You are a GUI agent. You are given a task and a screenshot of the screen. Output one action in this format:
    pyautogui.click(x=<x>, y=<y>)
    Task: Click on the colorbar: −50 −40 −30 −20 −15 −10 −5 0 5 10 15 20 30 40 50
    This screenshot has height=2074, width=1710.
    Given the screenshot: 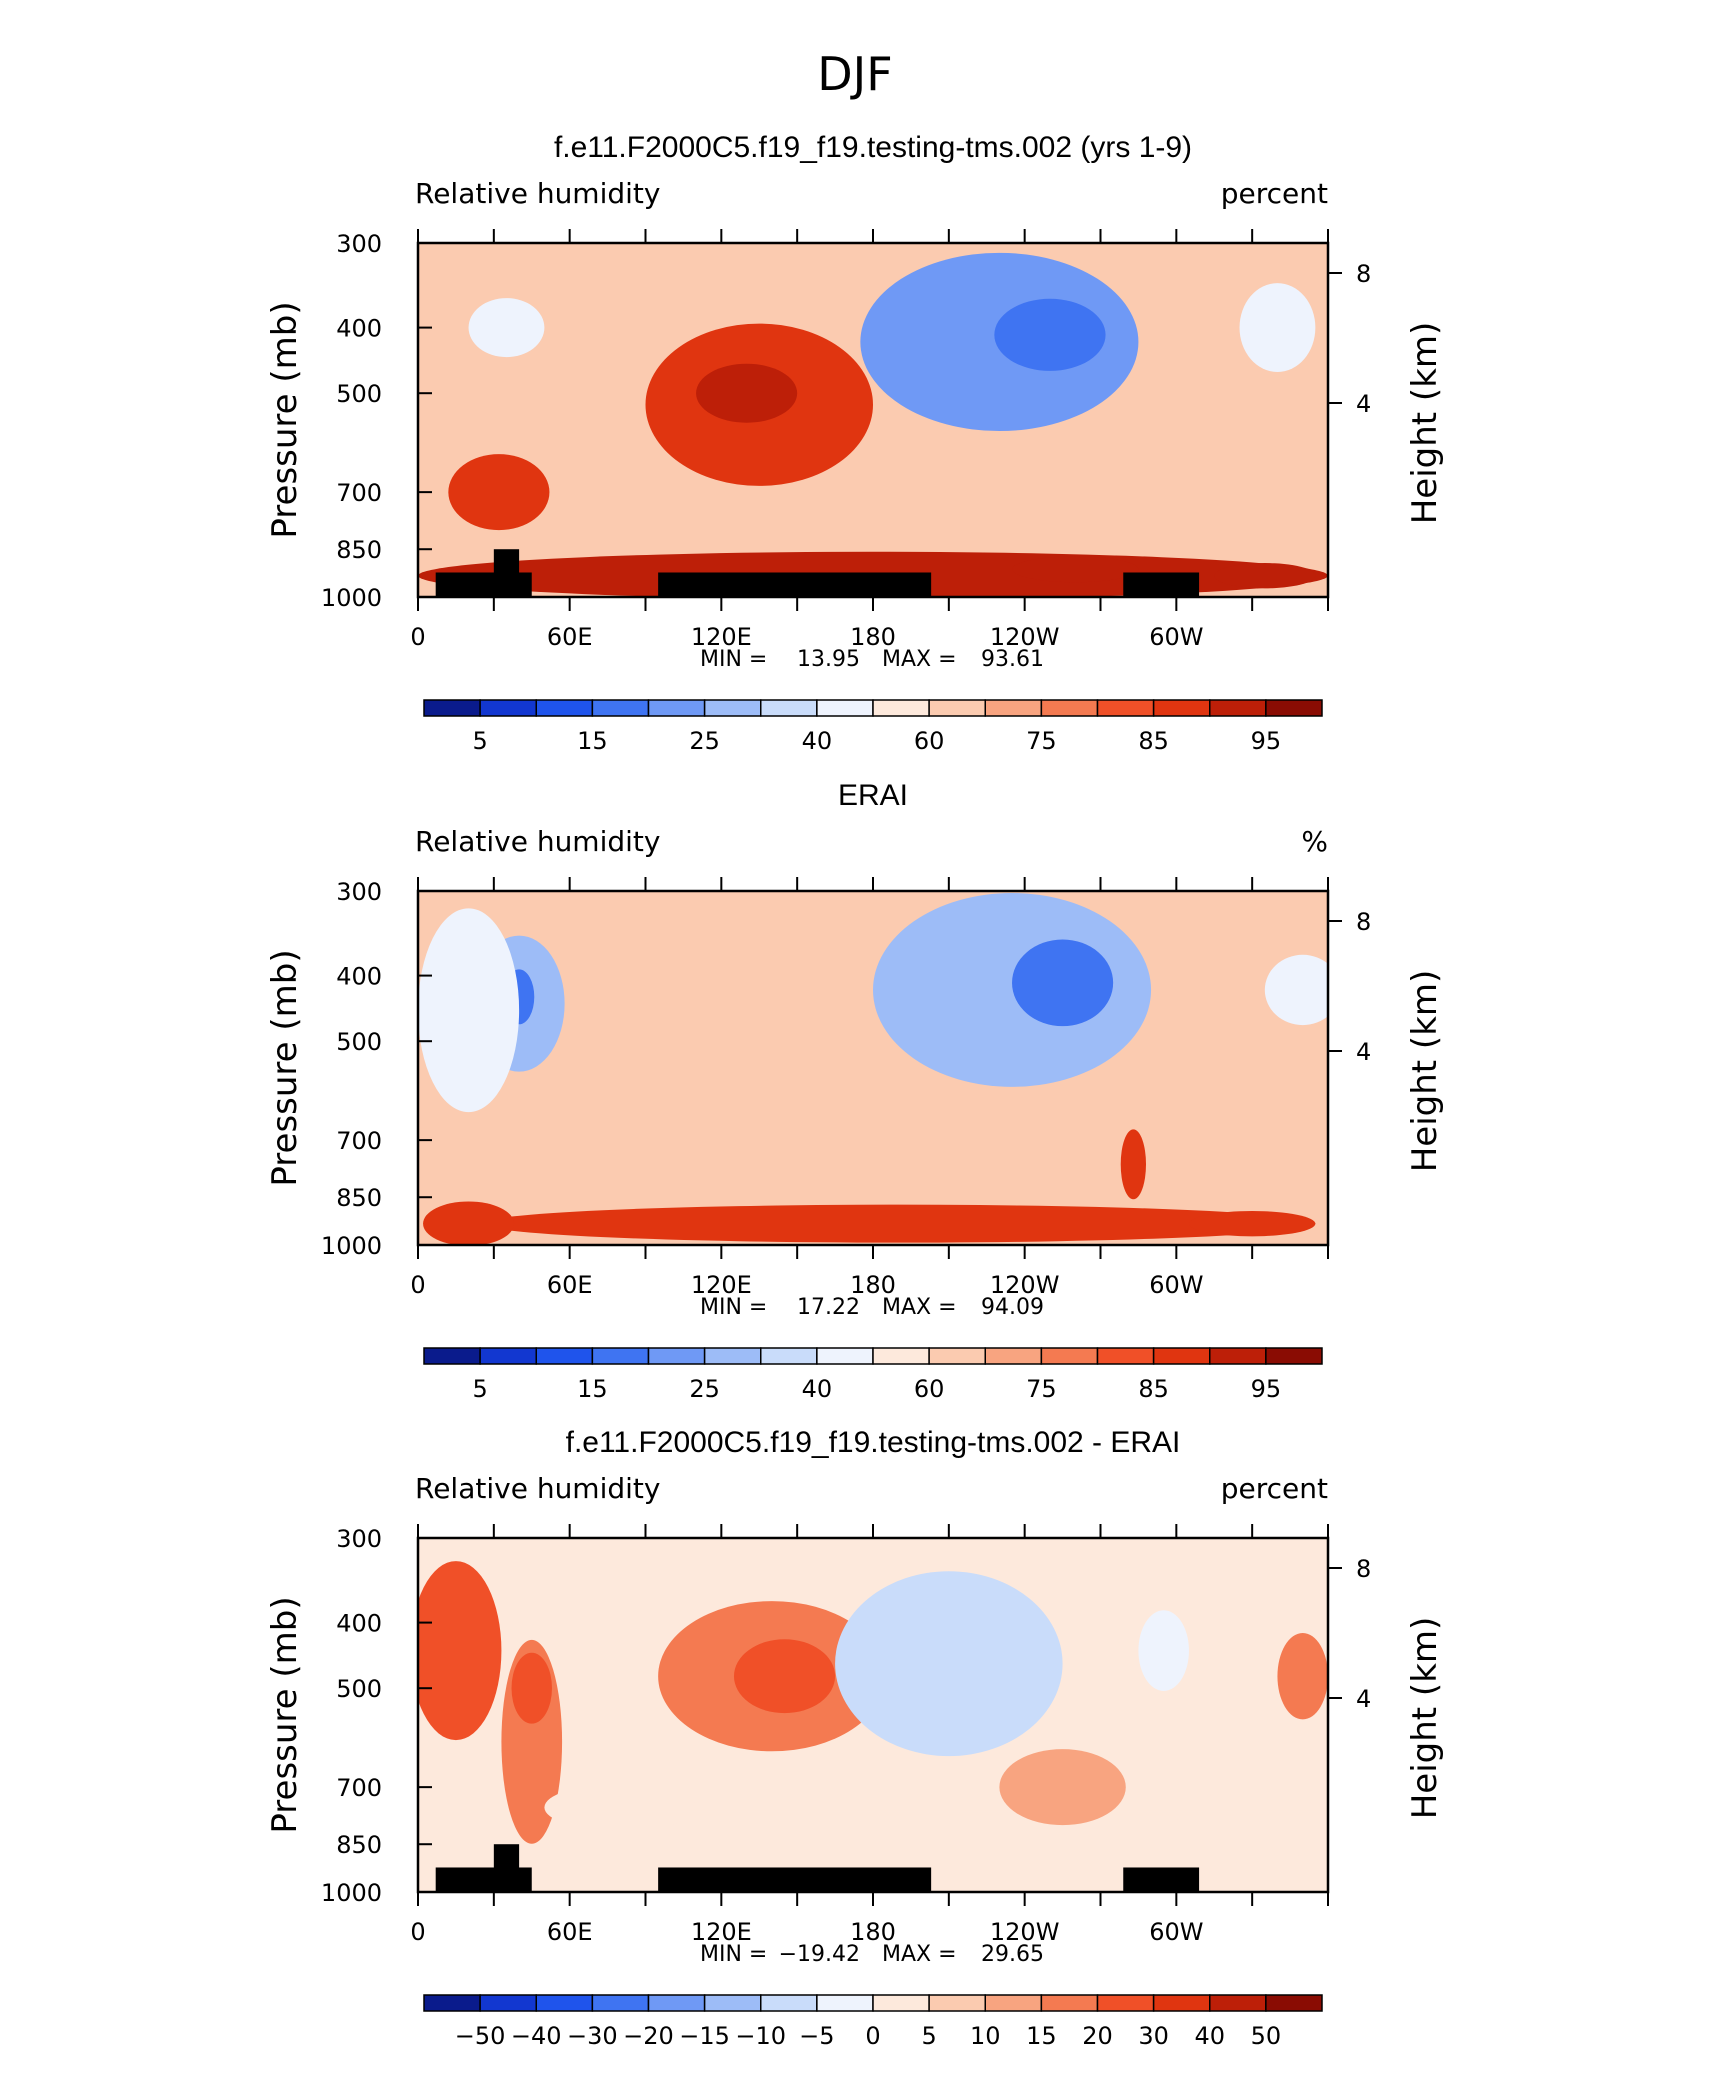 What is the action you would take?
    pyautogui.click(x=873, y=2022)
    